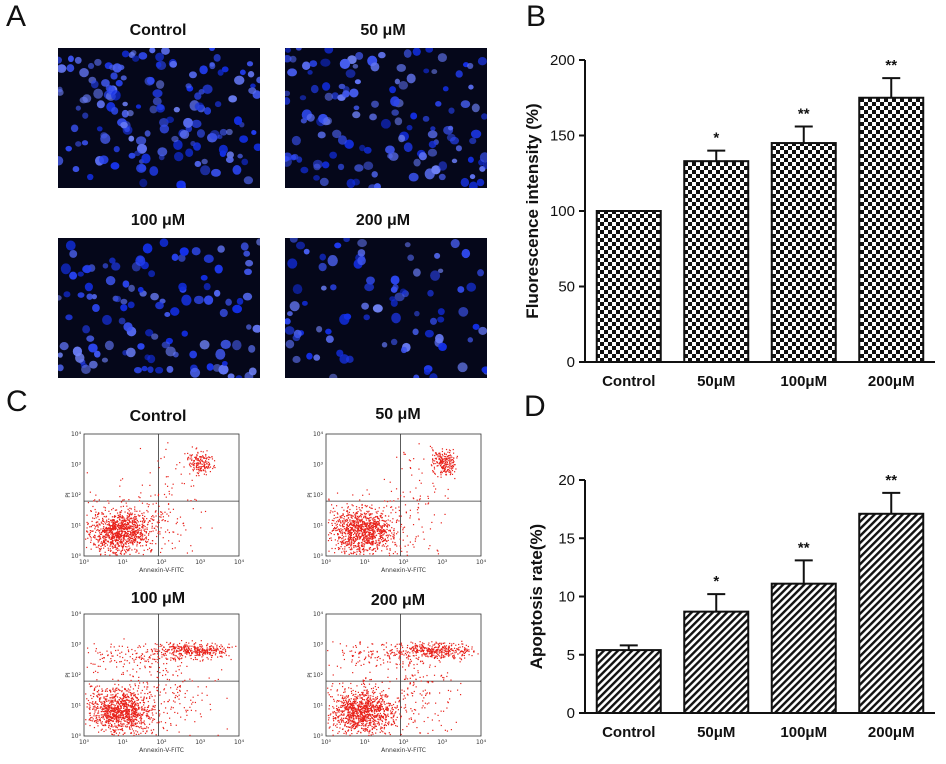  Describe the element at coordinates (310, 495) in the screenshot. I see `flow-y-label: PI` at that location.